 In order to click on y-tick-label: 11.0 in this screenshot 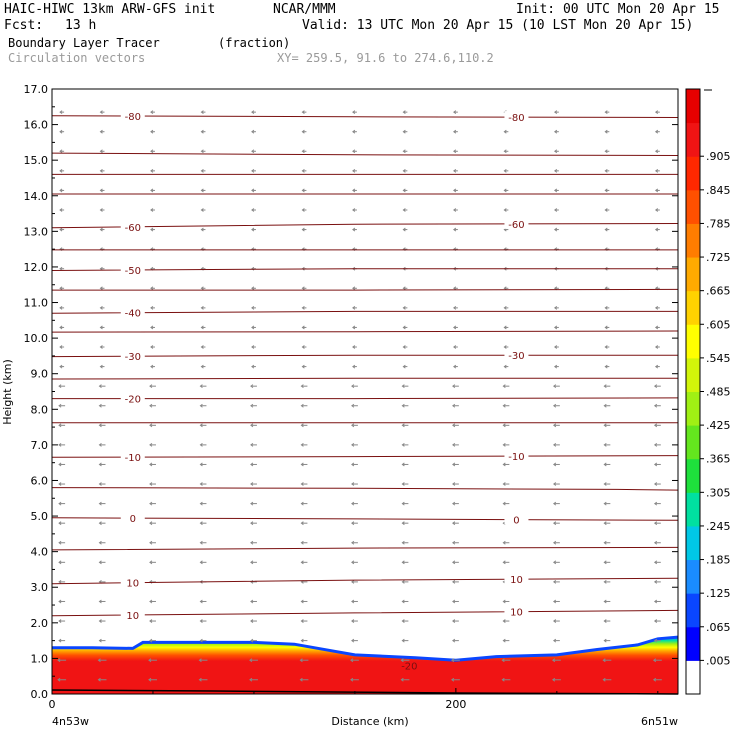, I will do `click(36, 303)`.